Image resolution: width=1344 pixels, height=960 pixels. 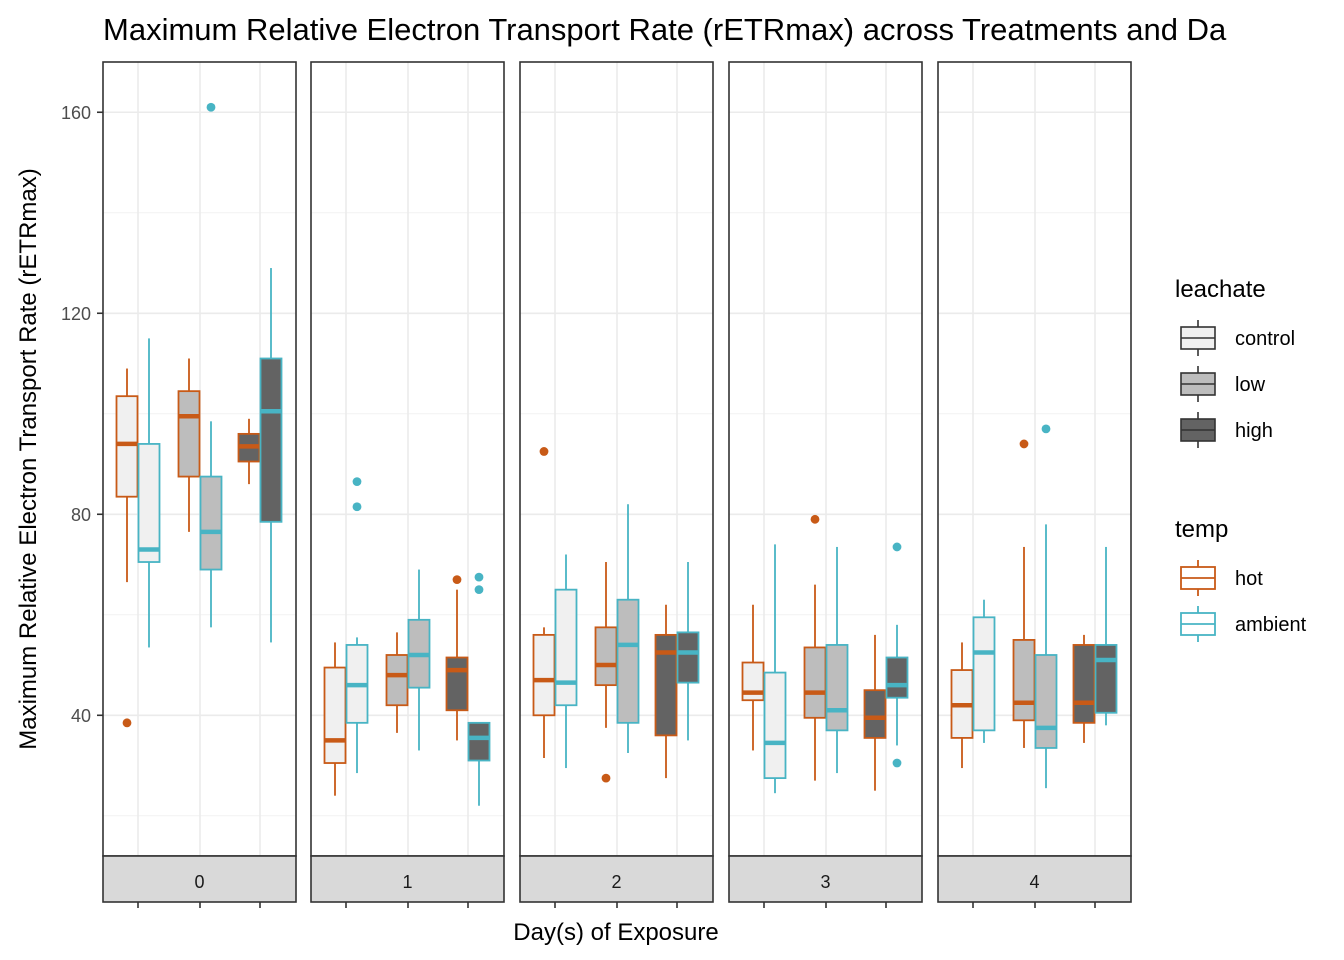 What do you see at coordinates (199, 882) in the screenshot?
I see `facet-strip-label: 0` at bounding box center [199, 882].